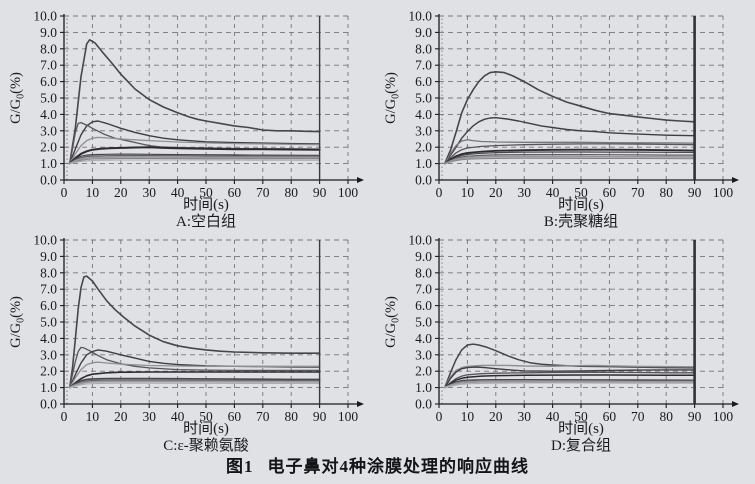 This screenshot has width=755, height=484. I want to click on y-tick-label: 6.0, so click(423, 305).